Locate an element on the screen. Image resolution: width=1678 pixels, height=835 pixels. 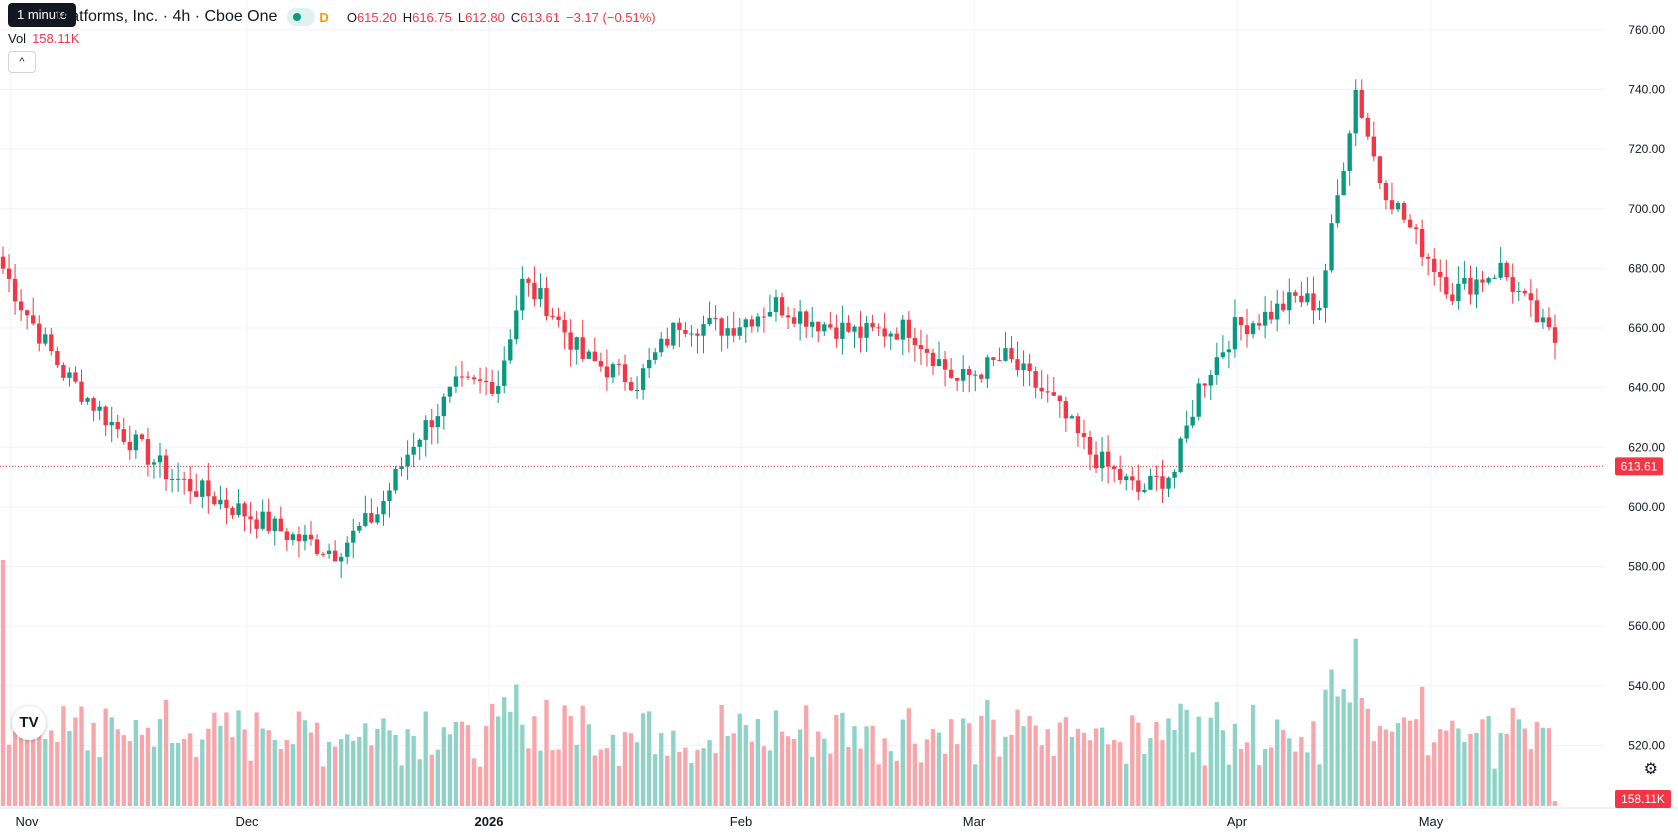
time-tick-label: Nov is located at coordinates (27, 821).